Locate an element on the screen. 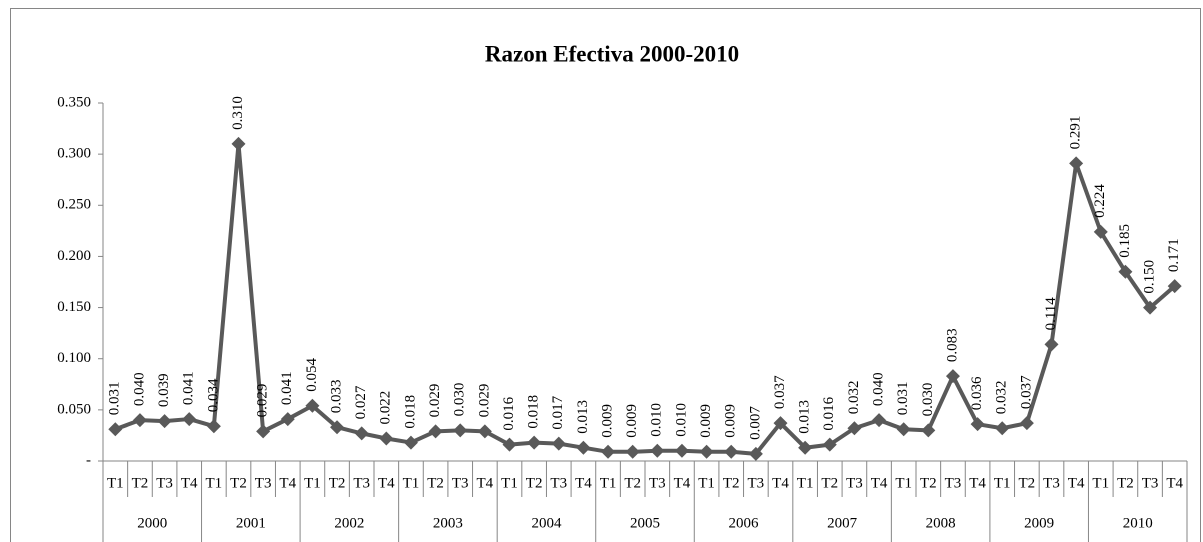 This screenshot has width=1203, height=542. data-label: 0.022 is located at coordinates (386, 408).